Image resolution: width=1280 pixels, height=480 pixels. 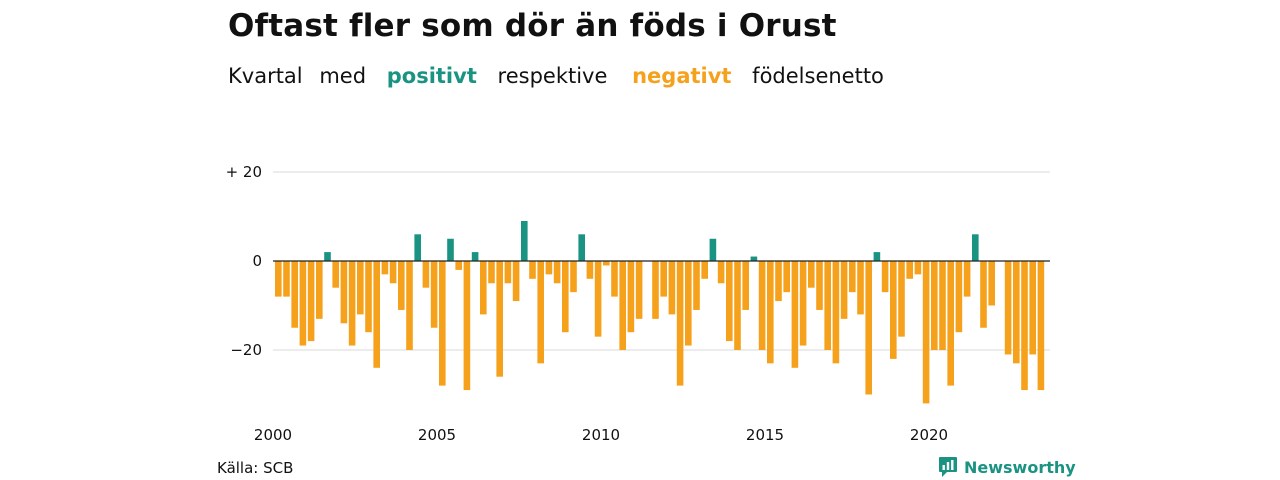 I want to click on subtitle-part-2: med, so click(x=343, y=76).